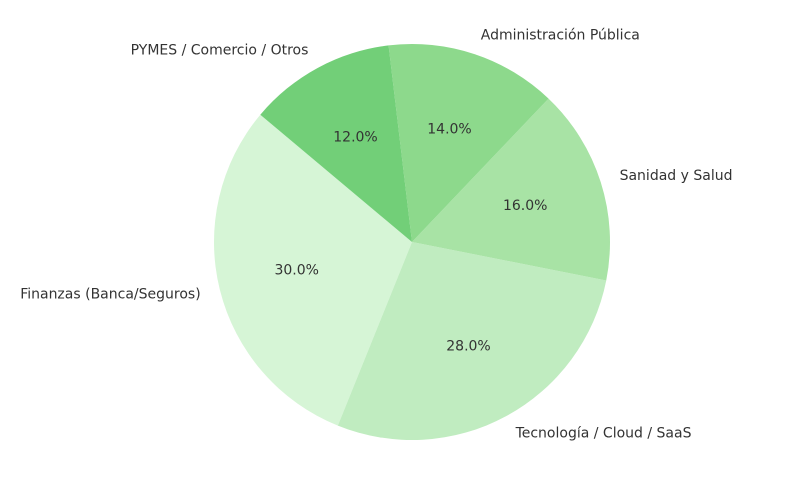  Describe the element at coordinates (110, 295) in the screenshot. I see `slice-label: Finanzas (Banca/Seguros)` at that location.